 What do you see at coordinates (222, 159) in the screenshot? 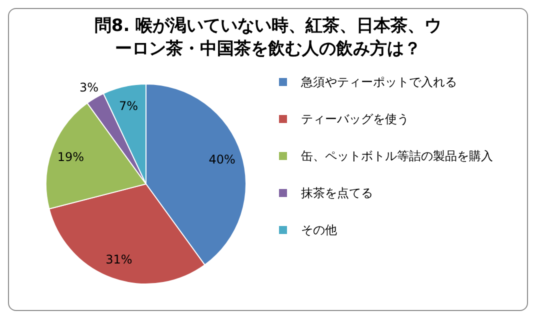
I see `data-label: 40%` at bounding box center [222, 159].